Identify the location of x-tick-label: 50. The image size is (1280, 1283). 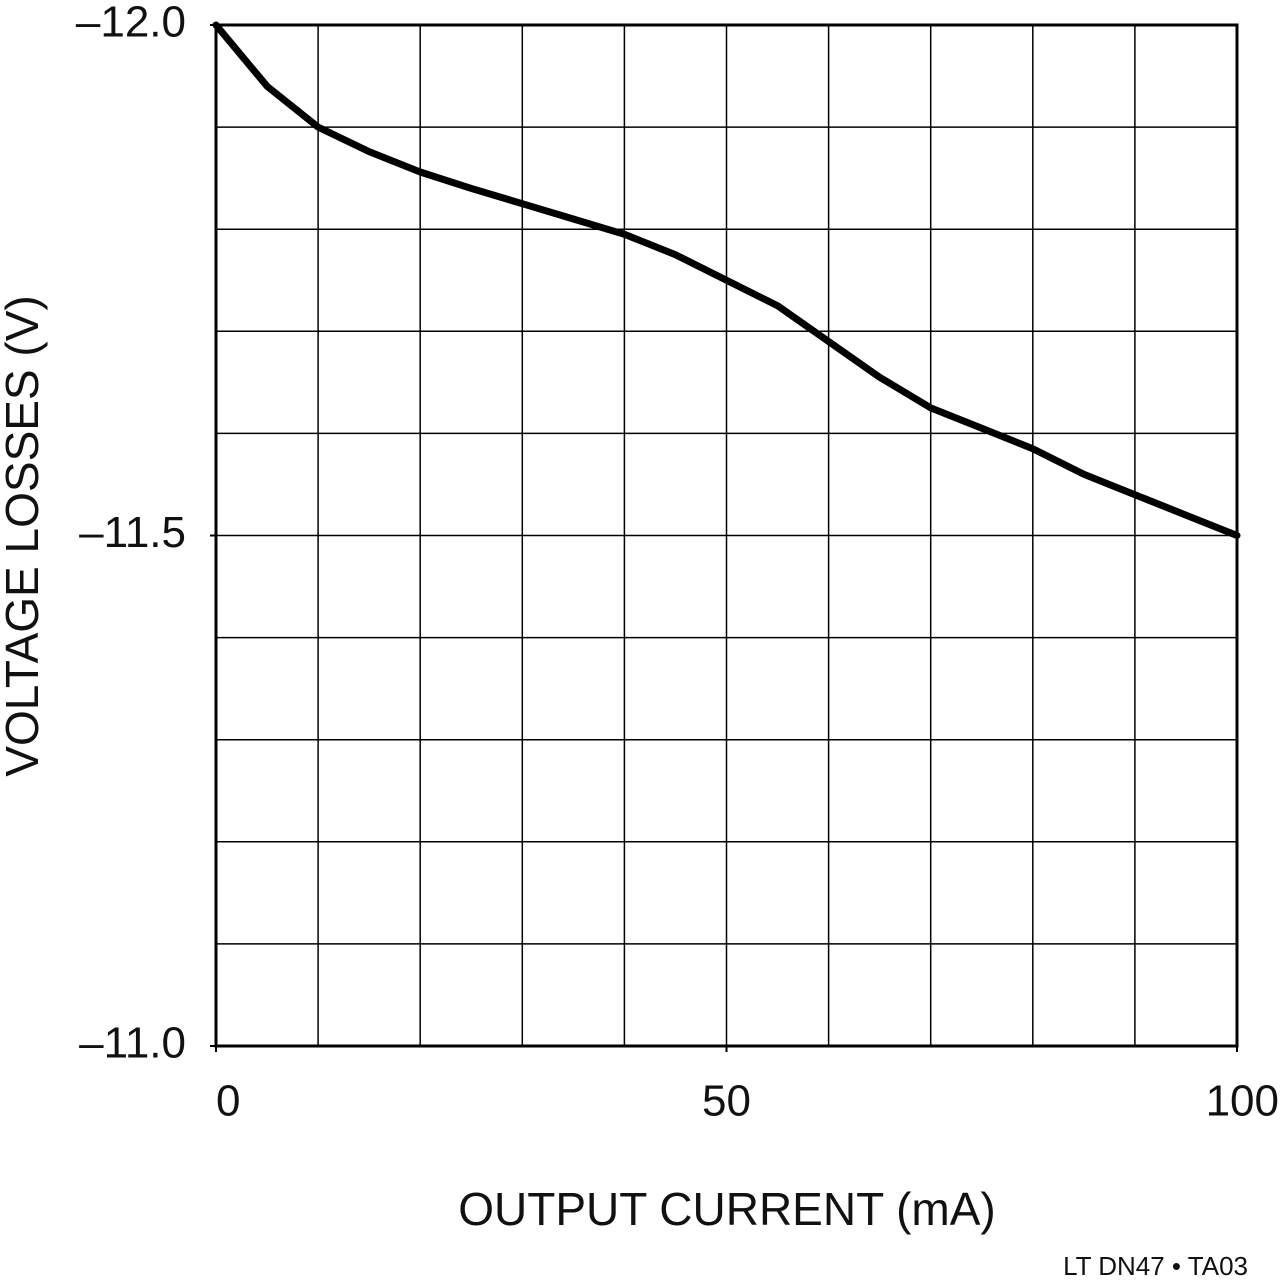
(726, 1101).